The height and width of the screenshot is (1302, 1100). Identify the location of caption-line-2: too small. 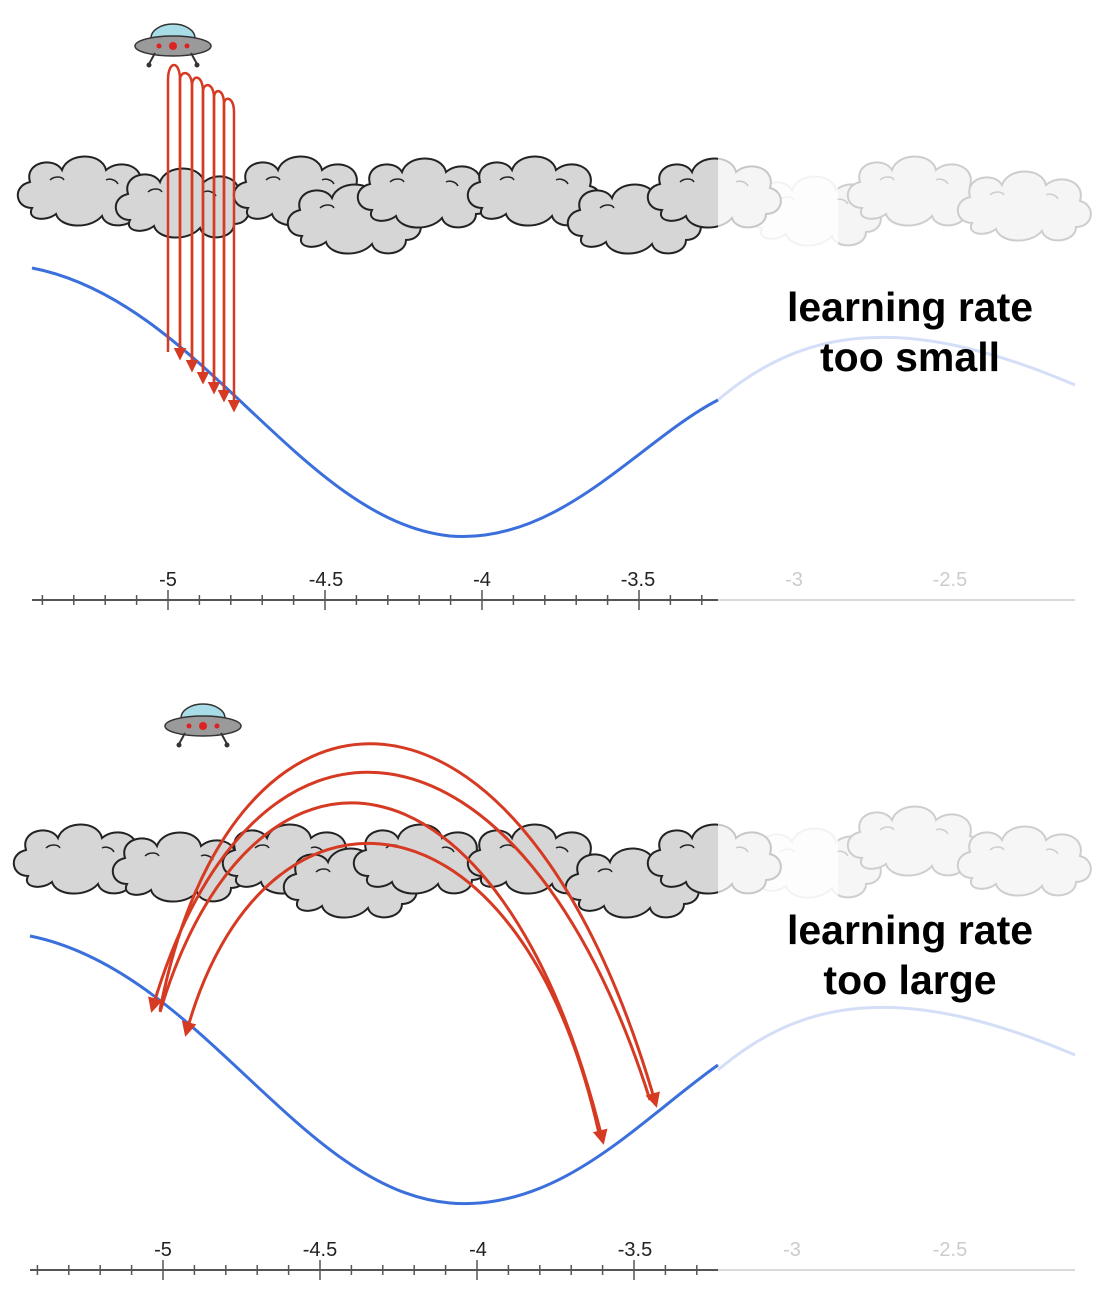
(910, 357).